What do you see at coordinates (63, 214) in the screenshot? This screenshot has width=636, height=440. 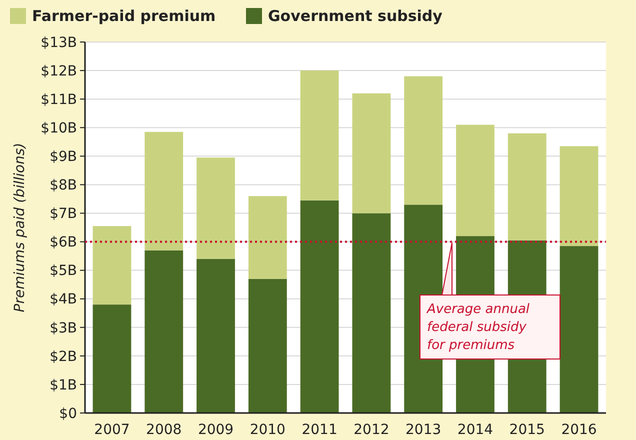 I see `y-tick-label: $7B` at bounding box center [63, 214].